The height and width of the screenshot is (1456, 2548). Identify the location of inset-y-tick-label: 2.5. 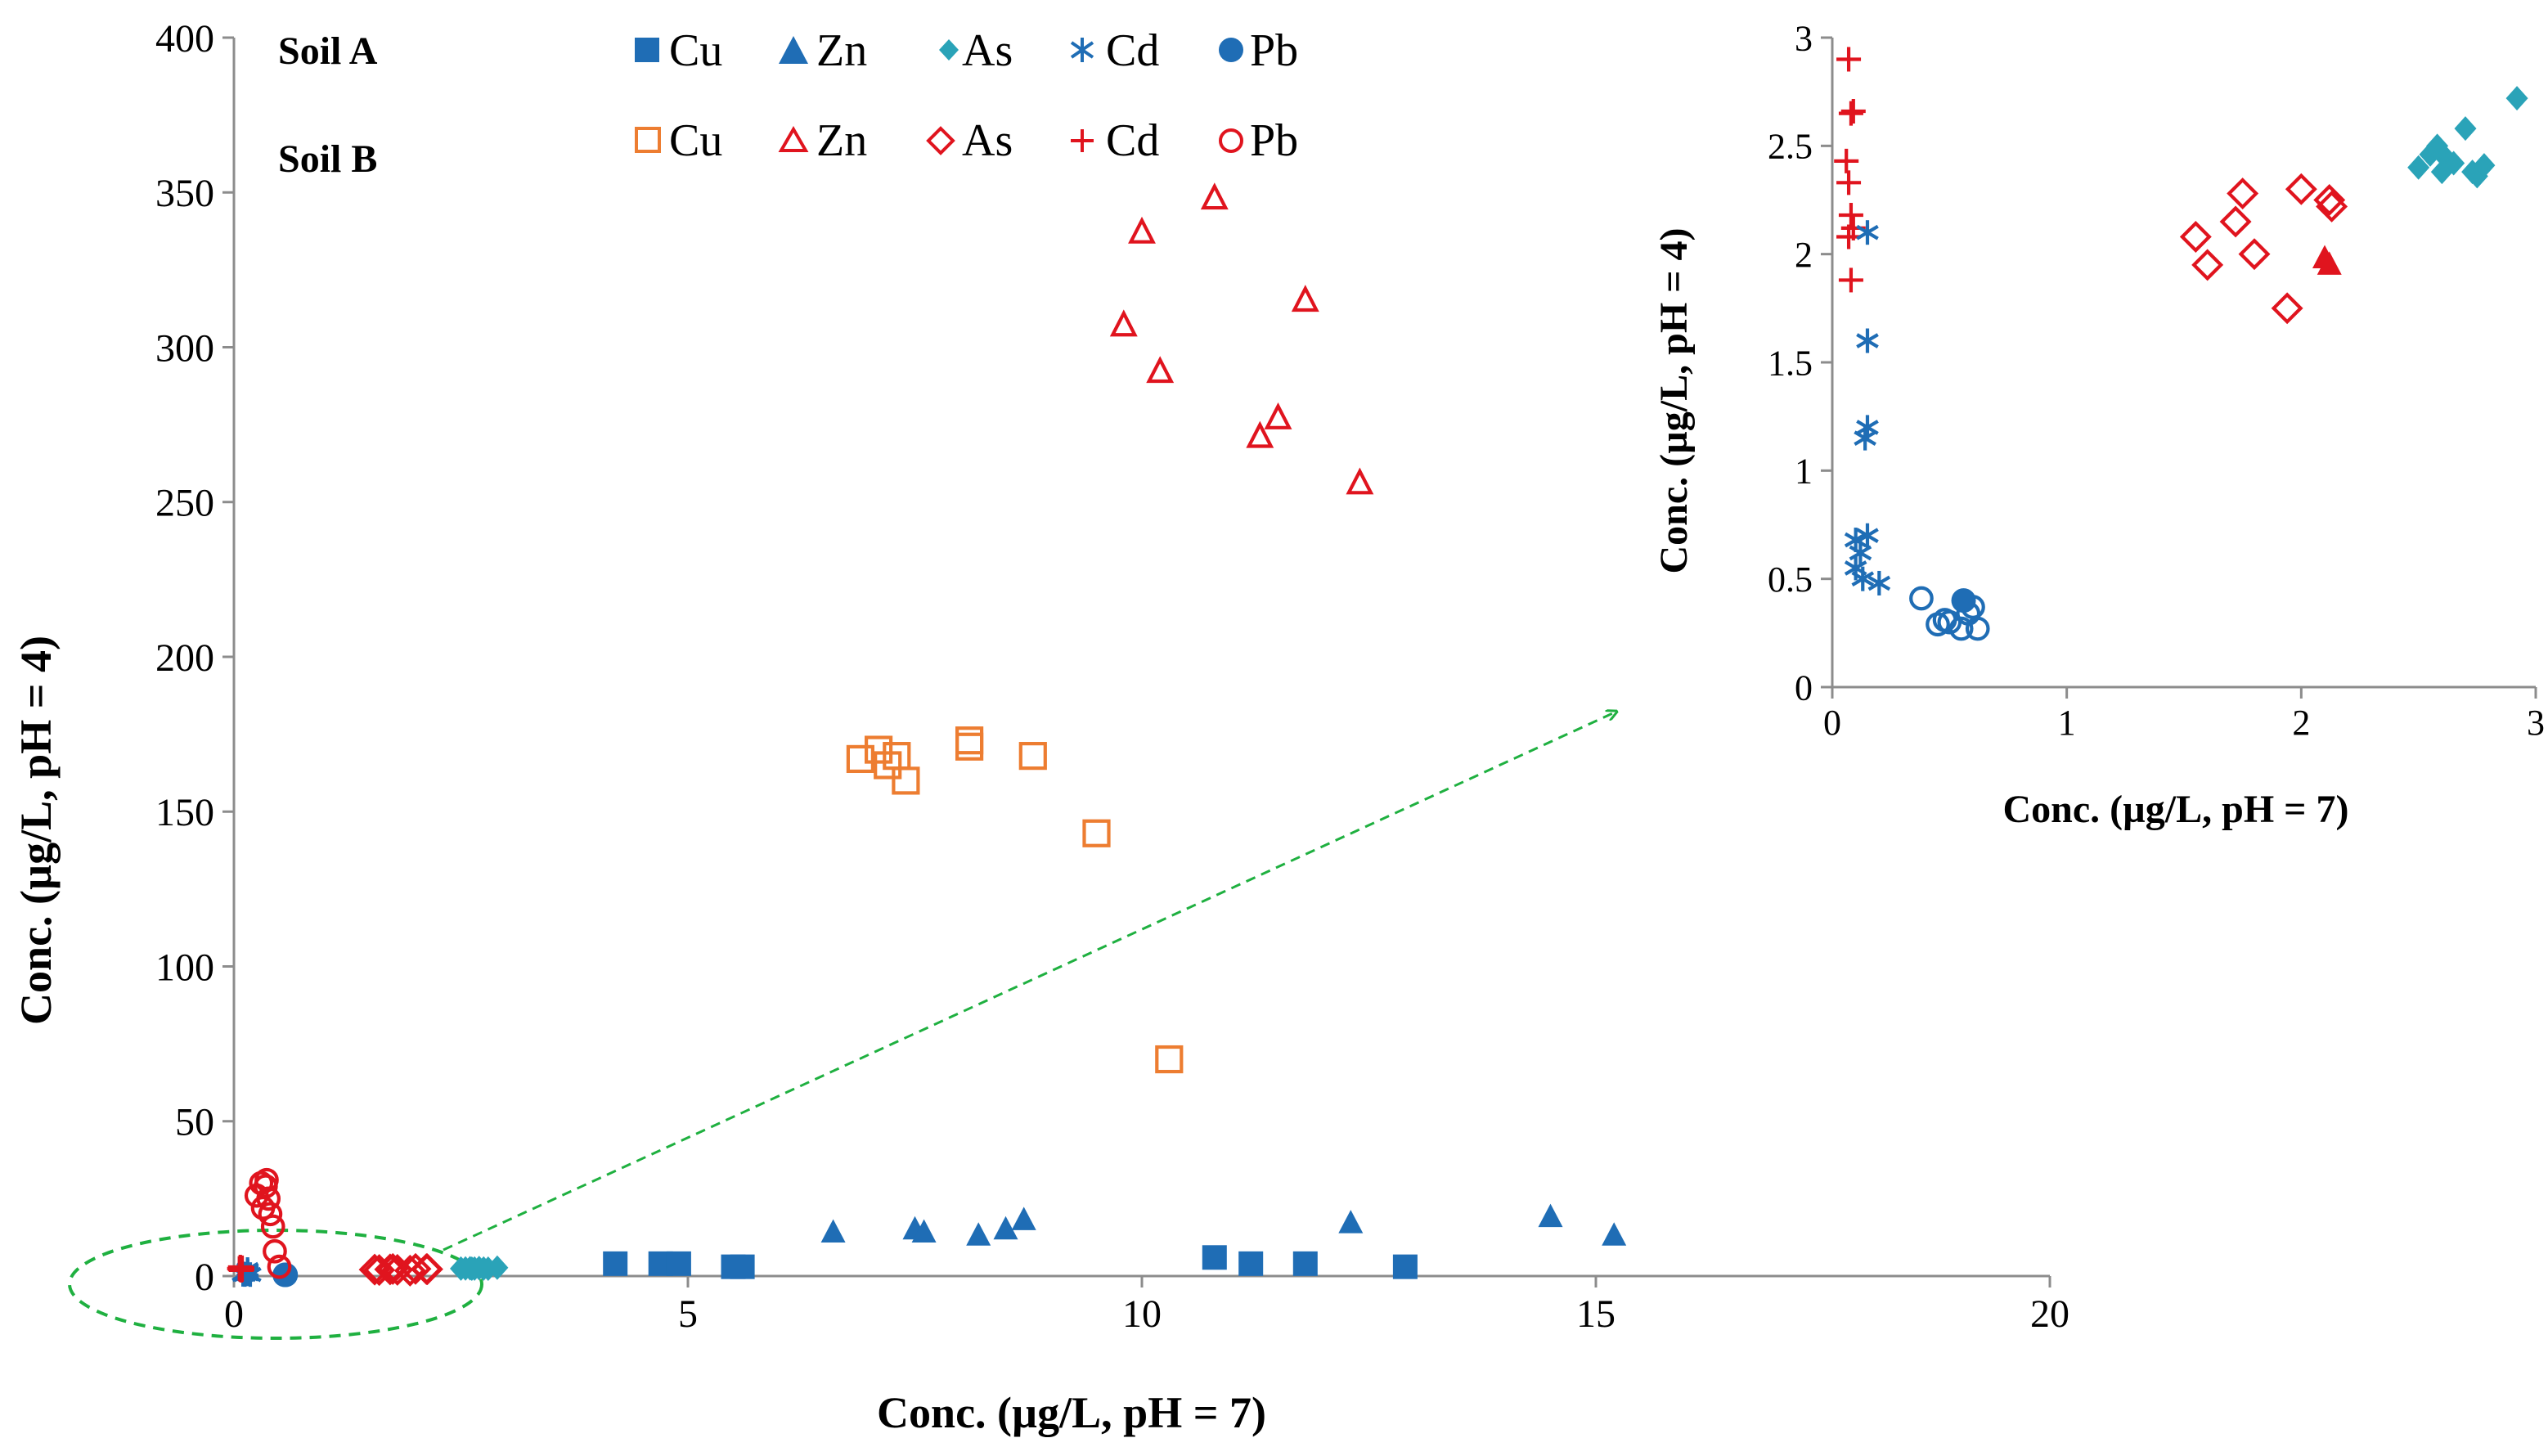
(1790, 147).